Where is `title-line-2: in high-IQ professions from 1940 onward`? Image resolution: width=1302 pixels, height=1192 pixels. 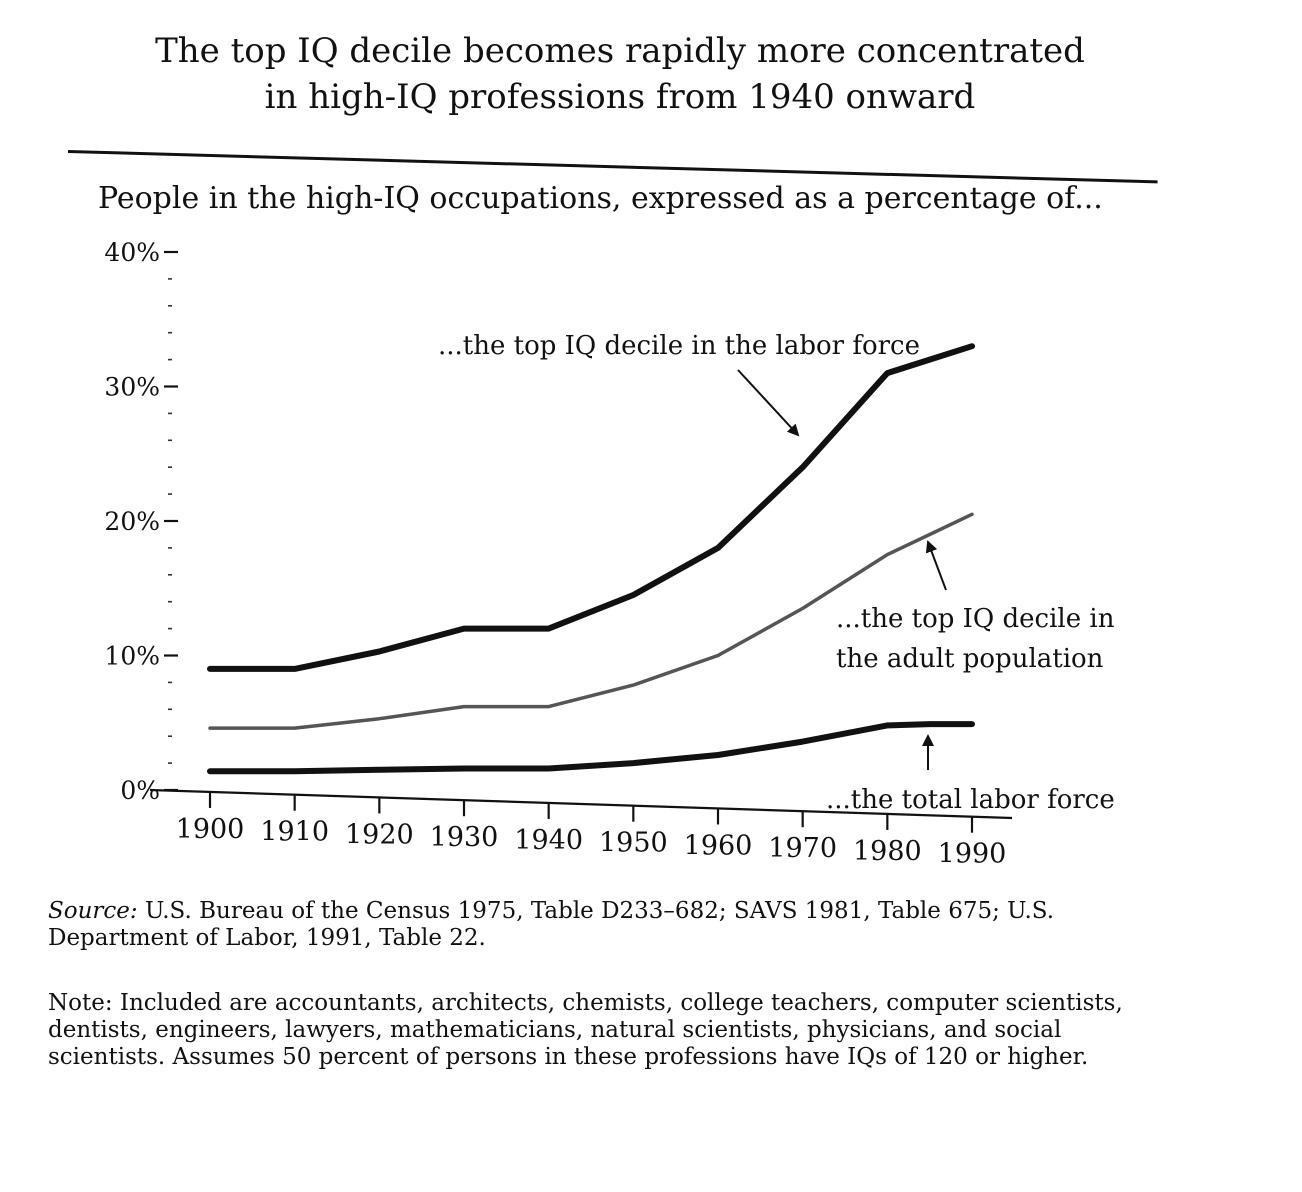
title-line-2: in high-IQ professions from 1940 onward is located at coordinates (620, 97).